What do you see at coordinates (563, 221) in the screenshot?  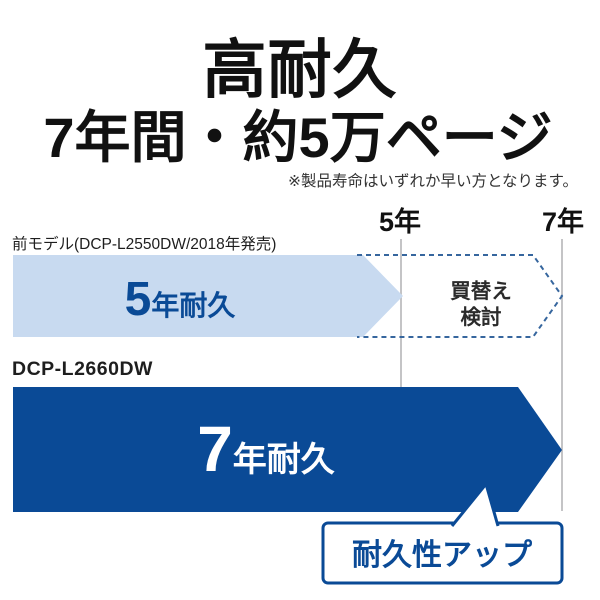 I see `year-7-label: 7年` at bounding box center [563, 221].